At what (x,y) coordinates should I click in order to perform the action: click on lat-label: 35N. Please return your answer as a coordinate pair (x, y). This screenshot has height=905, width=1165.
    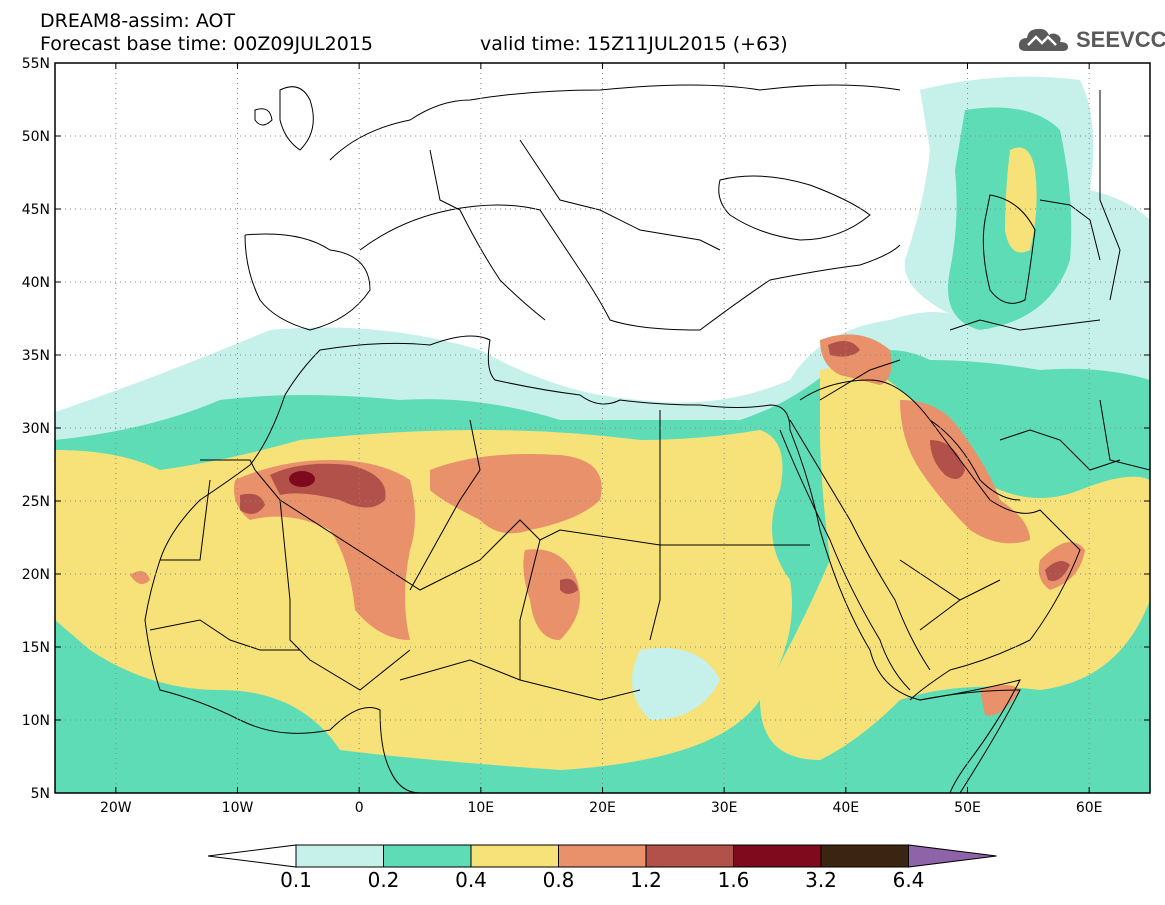
    Looking at the image, I should click on (36, 356).